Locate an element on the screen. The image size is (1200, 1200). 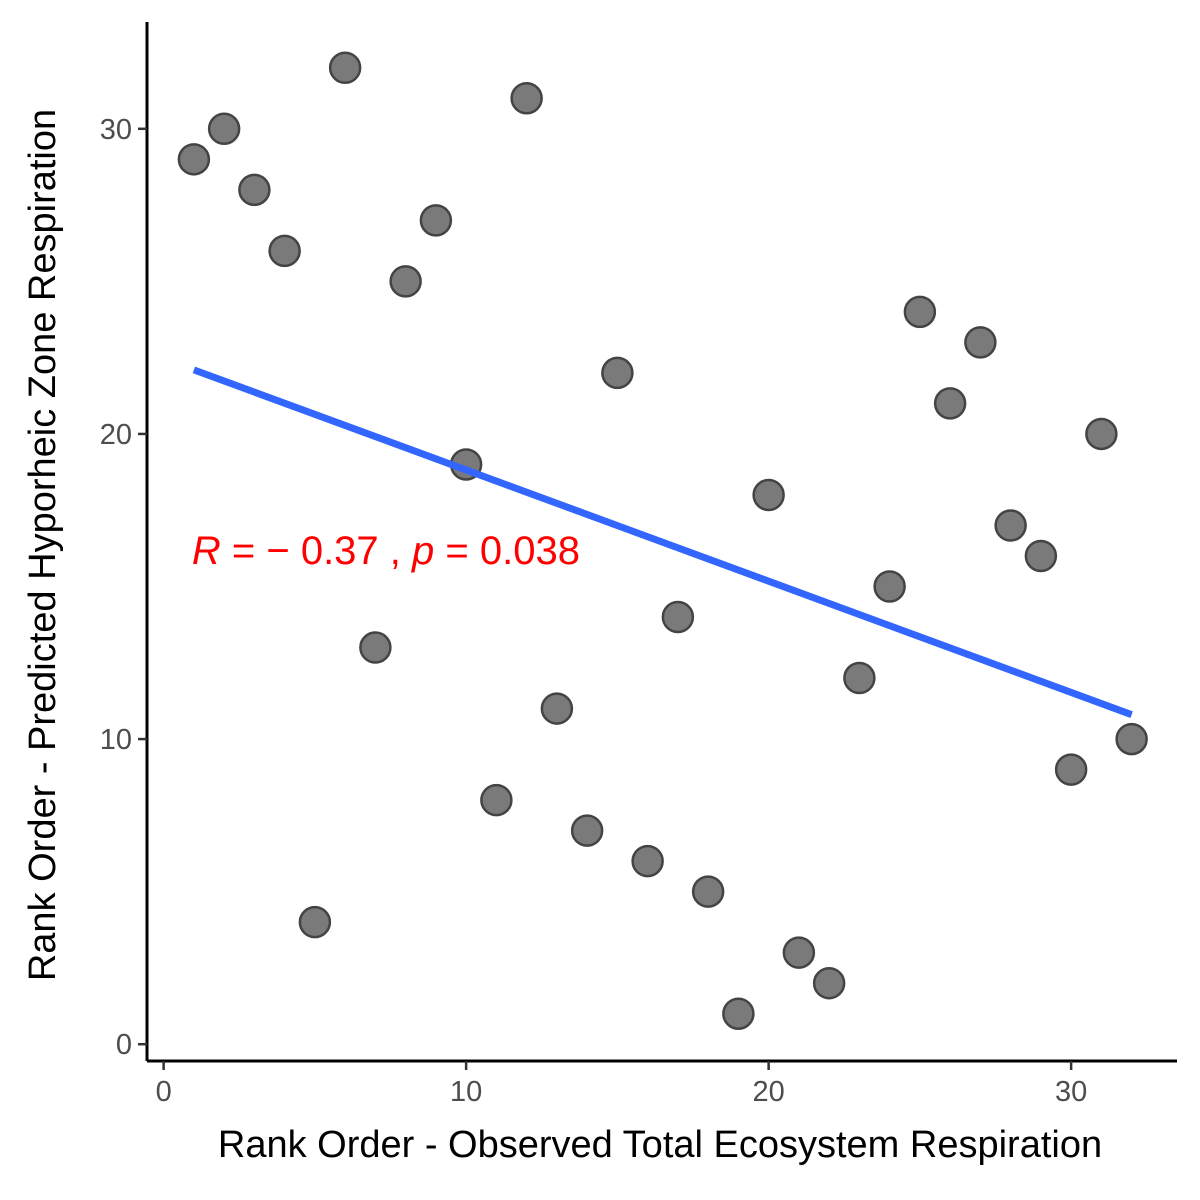
y-tick-label: 10 is located at coordinates (116, 740).